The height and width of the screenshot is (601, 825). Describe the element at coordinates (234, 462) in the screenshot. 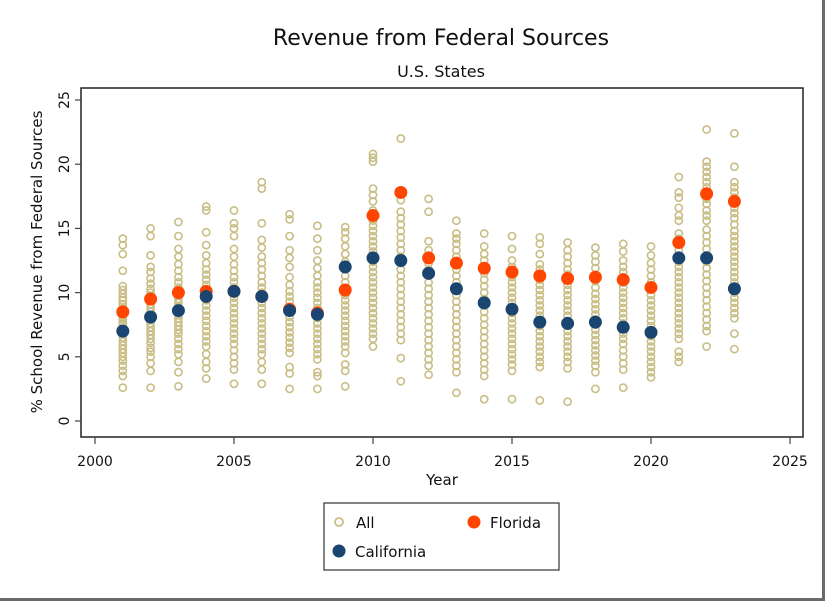

I see `x-tick-label: 2005` at that location.